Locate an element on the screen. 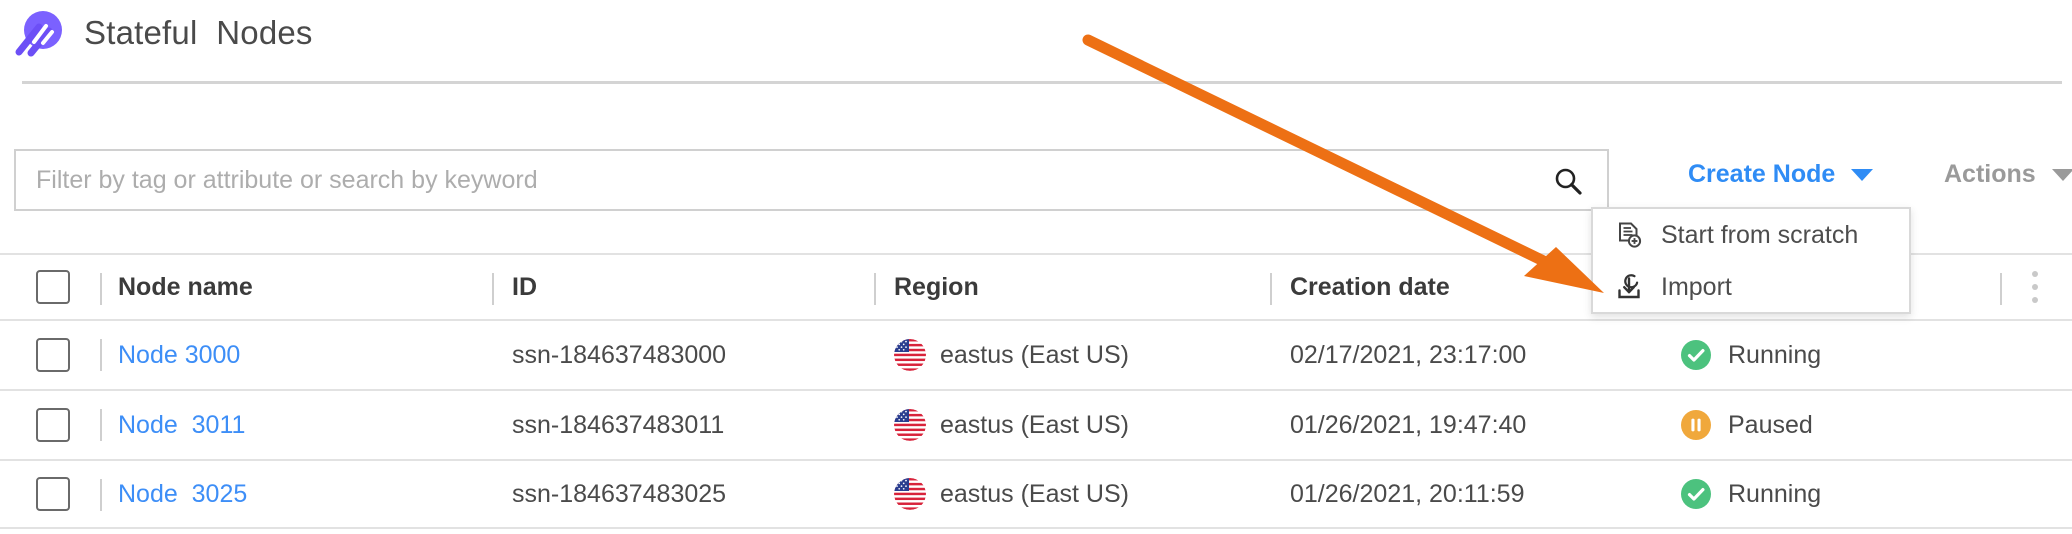  kebab-menu-icon is located at coordinates (2035, 287).